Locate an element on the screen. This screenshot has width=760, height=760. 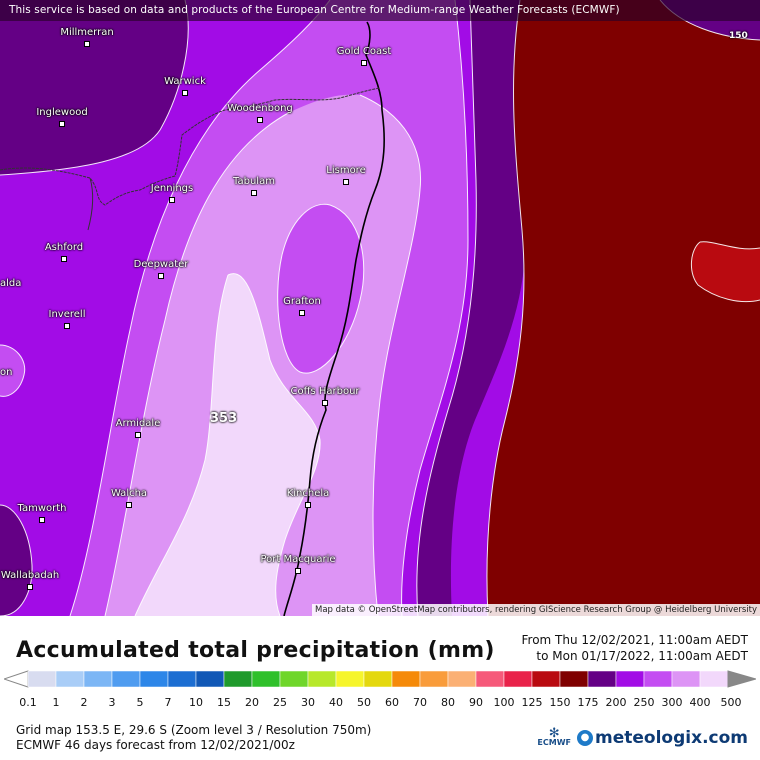
town-label: Inglewood is located at coordinates (62, 112).